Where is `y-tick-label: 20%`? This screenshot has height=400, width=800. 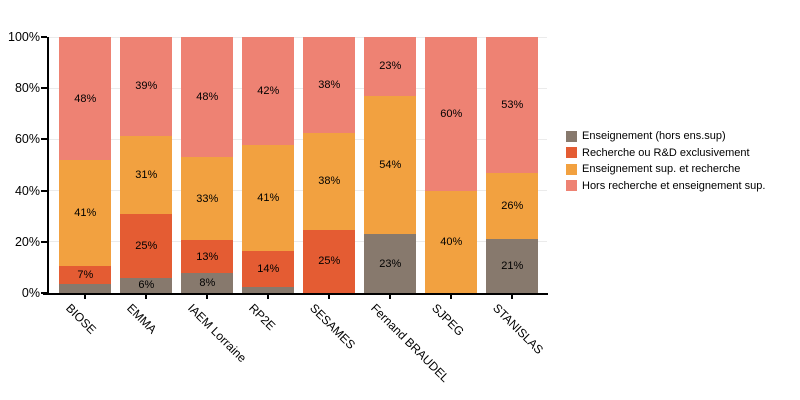
y-tick-label: 20% is located at coordinates (27, 241).